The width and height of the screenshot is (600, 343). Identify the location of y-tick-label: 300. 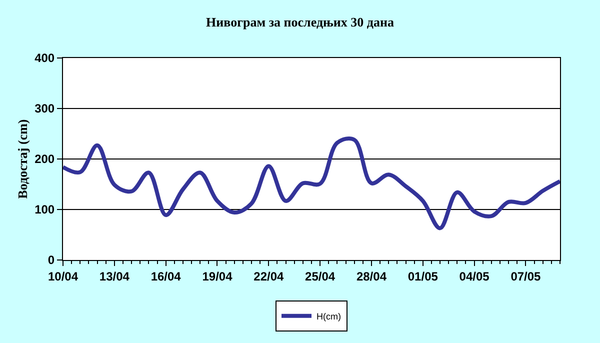
(44, 109).